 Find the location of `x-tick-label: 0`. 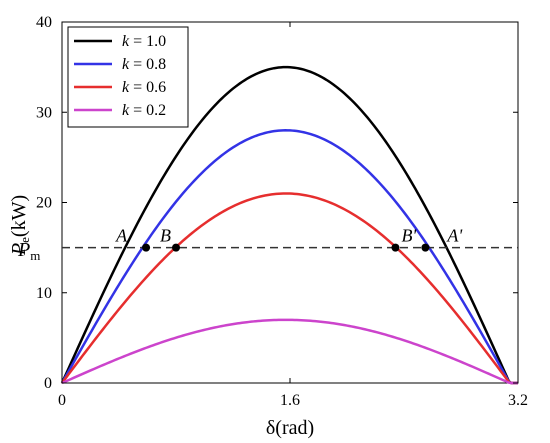

x-tick-label: 0 is located at coordinates (62, 400).